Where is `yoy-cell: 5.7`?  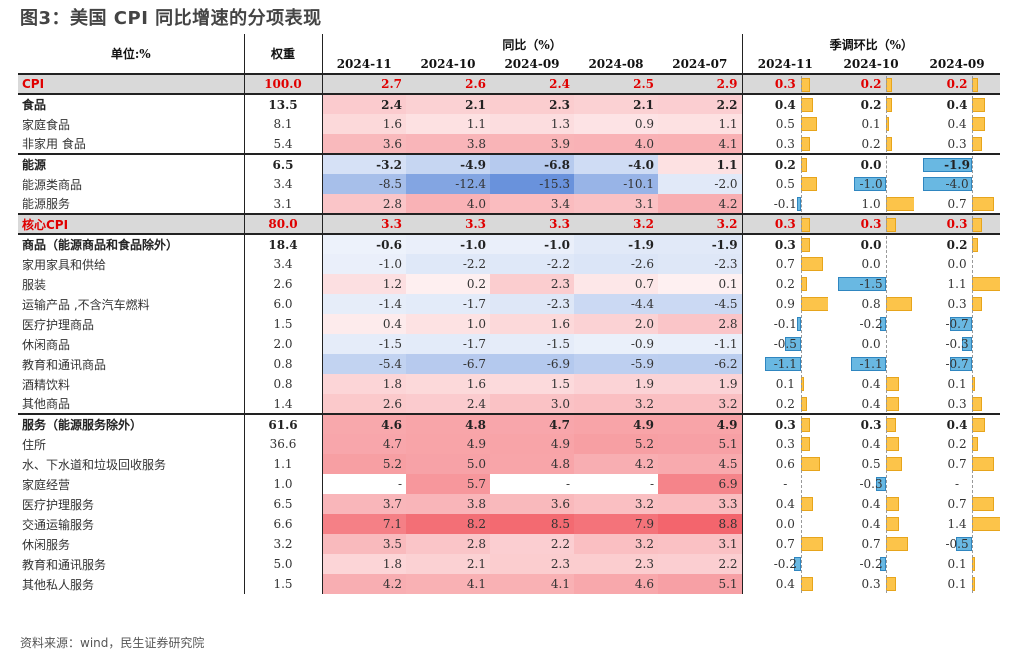
yoy-cell: 5.7 is located at coordinates (448, 484).